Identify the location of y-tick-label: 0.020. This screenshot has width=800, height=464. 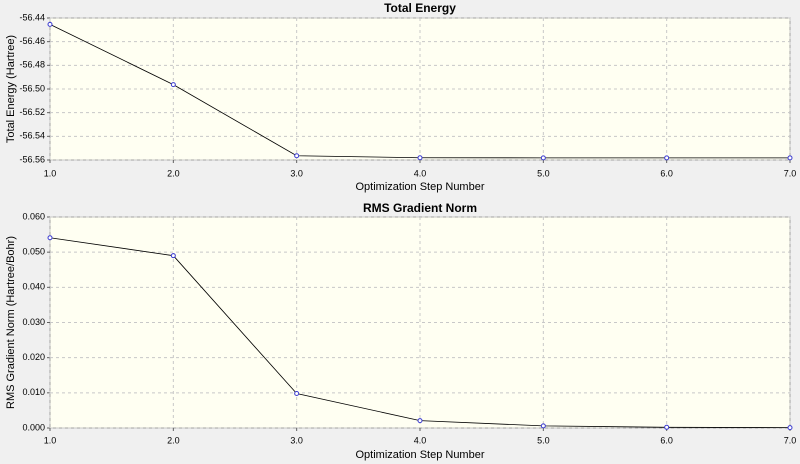
(33, 357).